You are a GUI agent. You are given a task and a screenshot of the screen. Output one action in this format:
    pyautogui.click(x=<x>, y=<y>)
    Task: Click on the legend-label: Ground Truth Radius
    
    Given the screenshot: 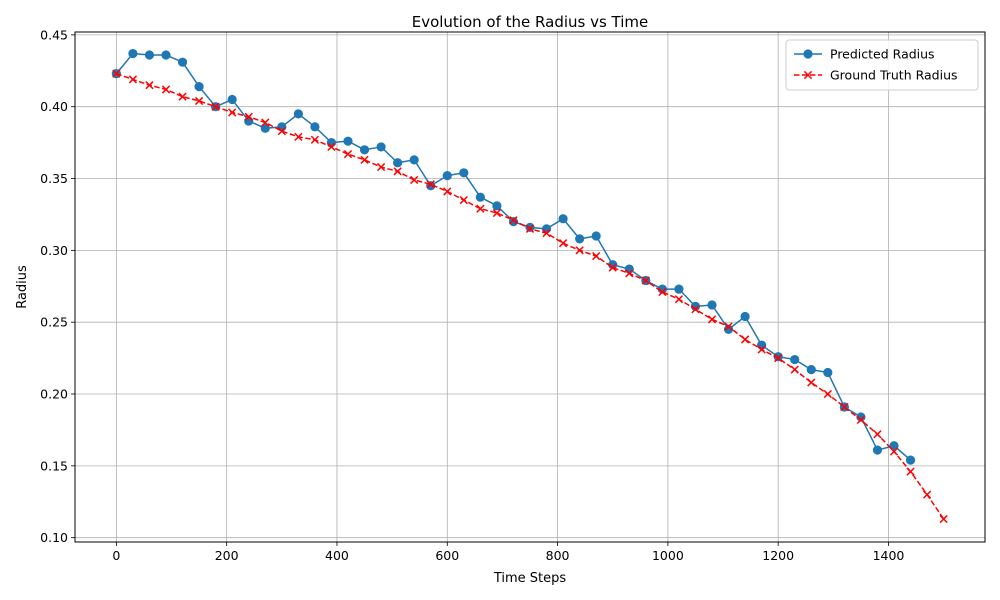 What is the action you would take?
    pyautogui.click(x=894, y=75)
    